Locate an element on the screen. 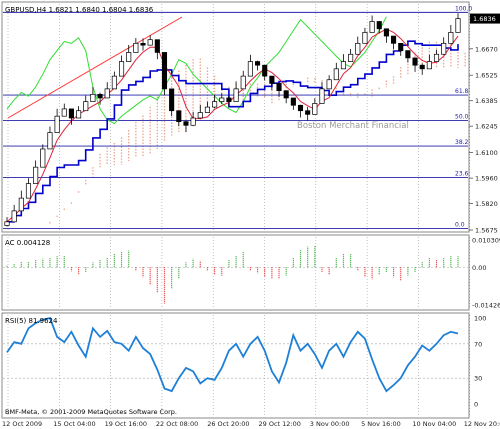  ac-tick-label: 0.00 is located at coordinates (479, 268).